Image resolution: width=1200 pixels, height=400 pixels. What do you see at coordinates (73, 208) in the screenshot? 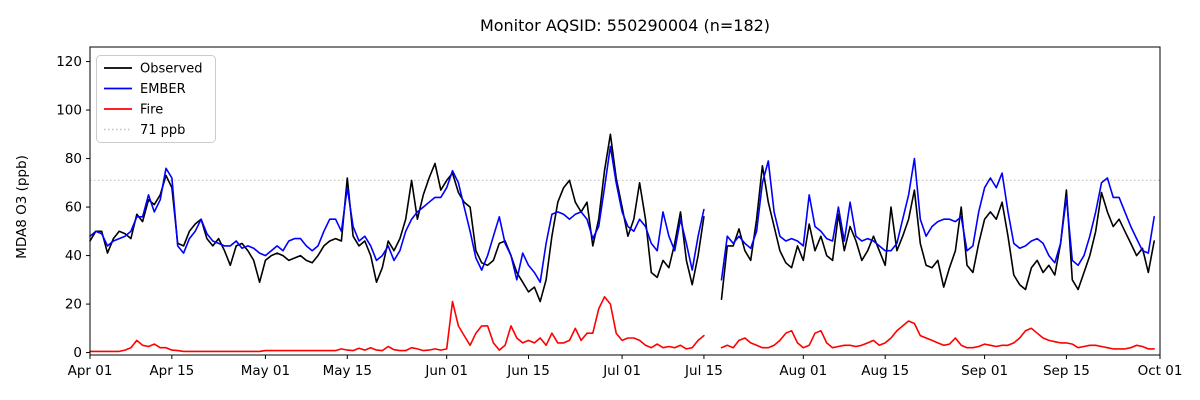
I see `y-tick-label: 60` at bounding box center [73, 208].